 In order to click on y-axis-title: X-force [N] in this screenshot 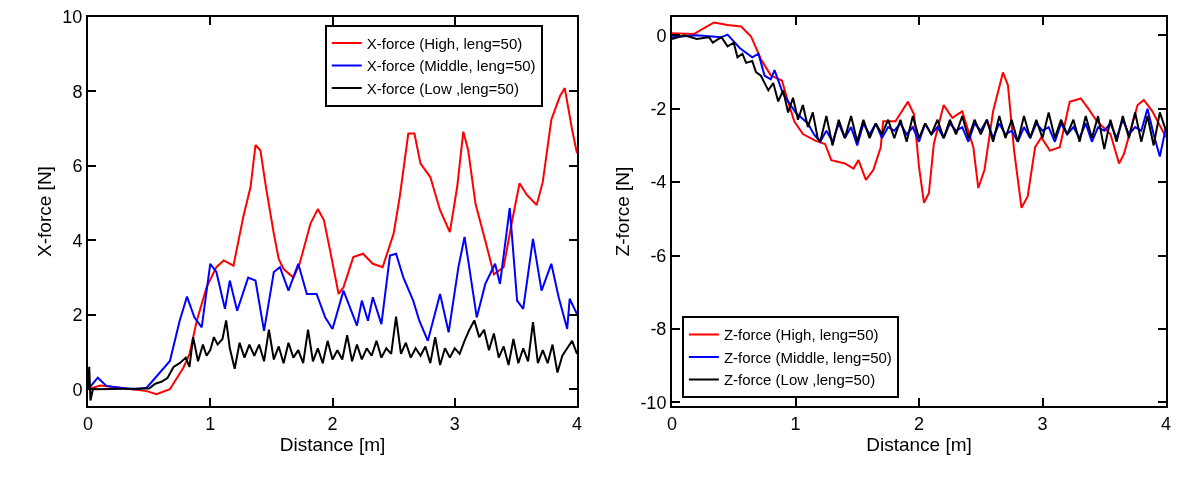, I will do `click(44, 211)`.